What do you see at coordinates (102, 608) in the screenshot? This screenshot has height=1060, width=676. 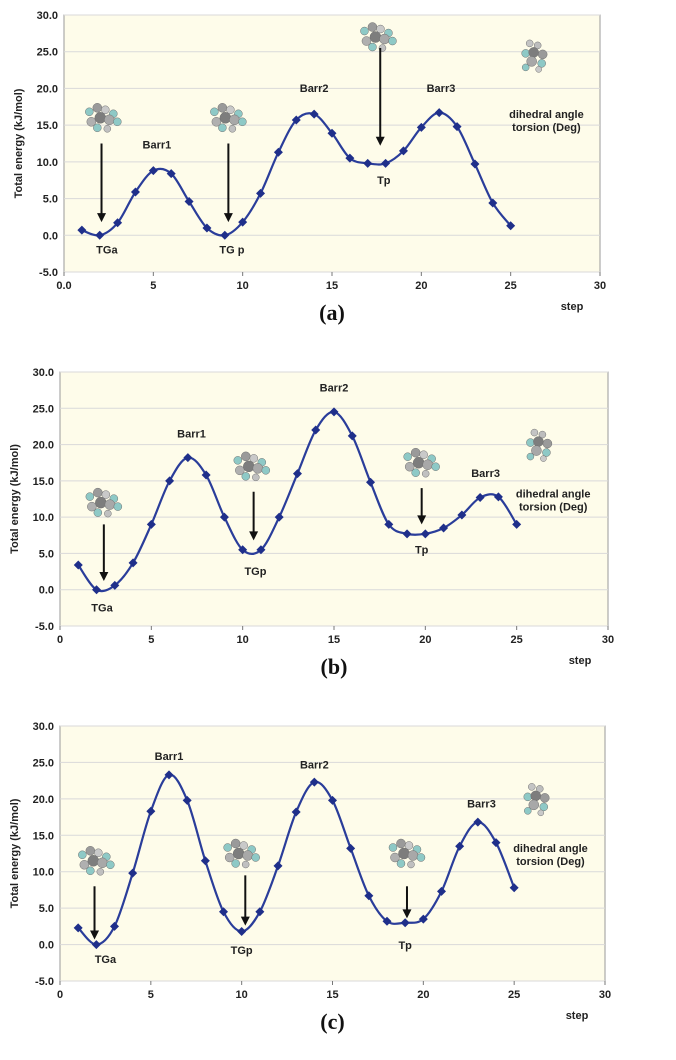 I see `annotation-label: TGa` at bounding box center [102, 608].